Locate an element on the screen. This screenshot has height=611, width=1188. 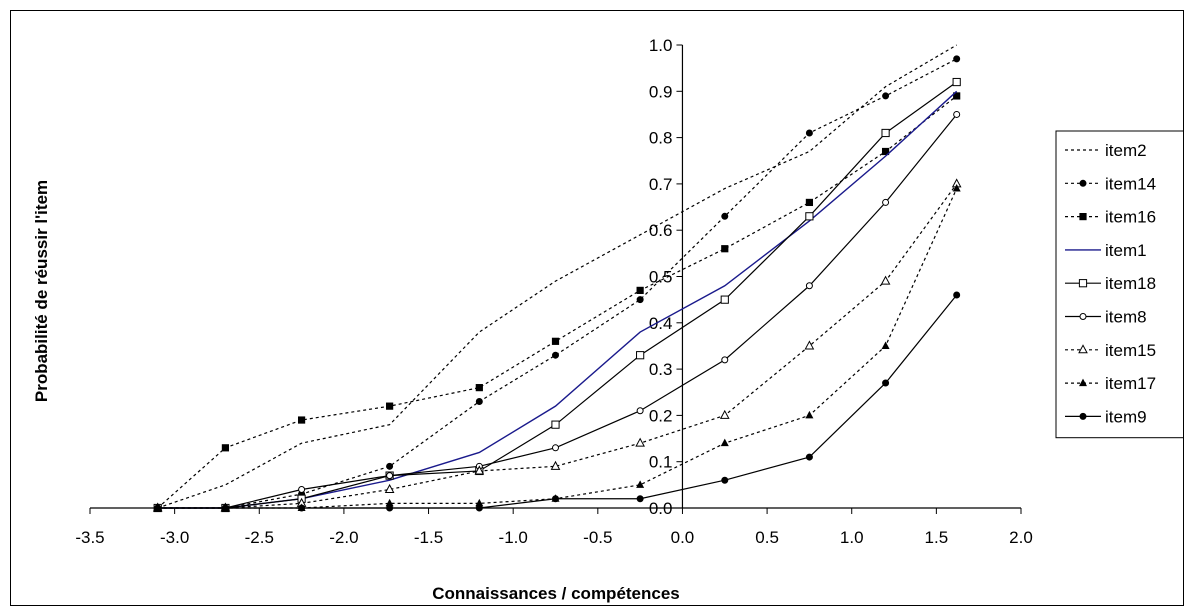
x-tick-label: -2.0 is located at coordinates (343, 537).